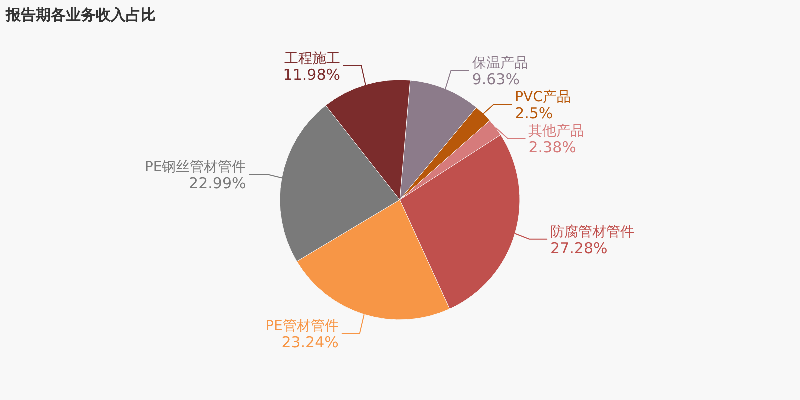 The height and width of the screenshot is (400, 800). I want to click on data-label: 23.24%, so click(310, 343).